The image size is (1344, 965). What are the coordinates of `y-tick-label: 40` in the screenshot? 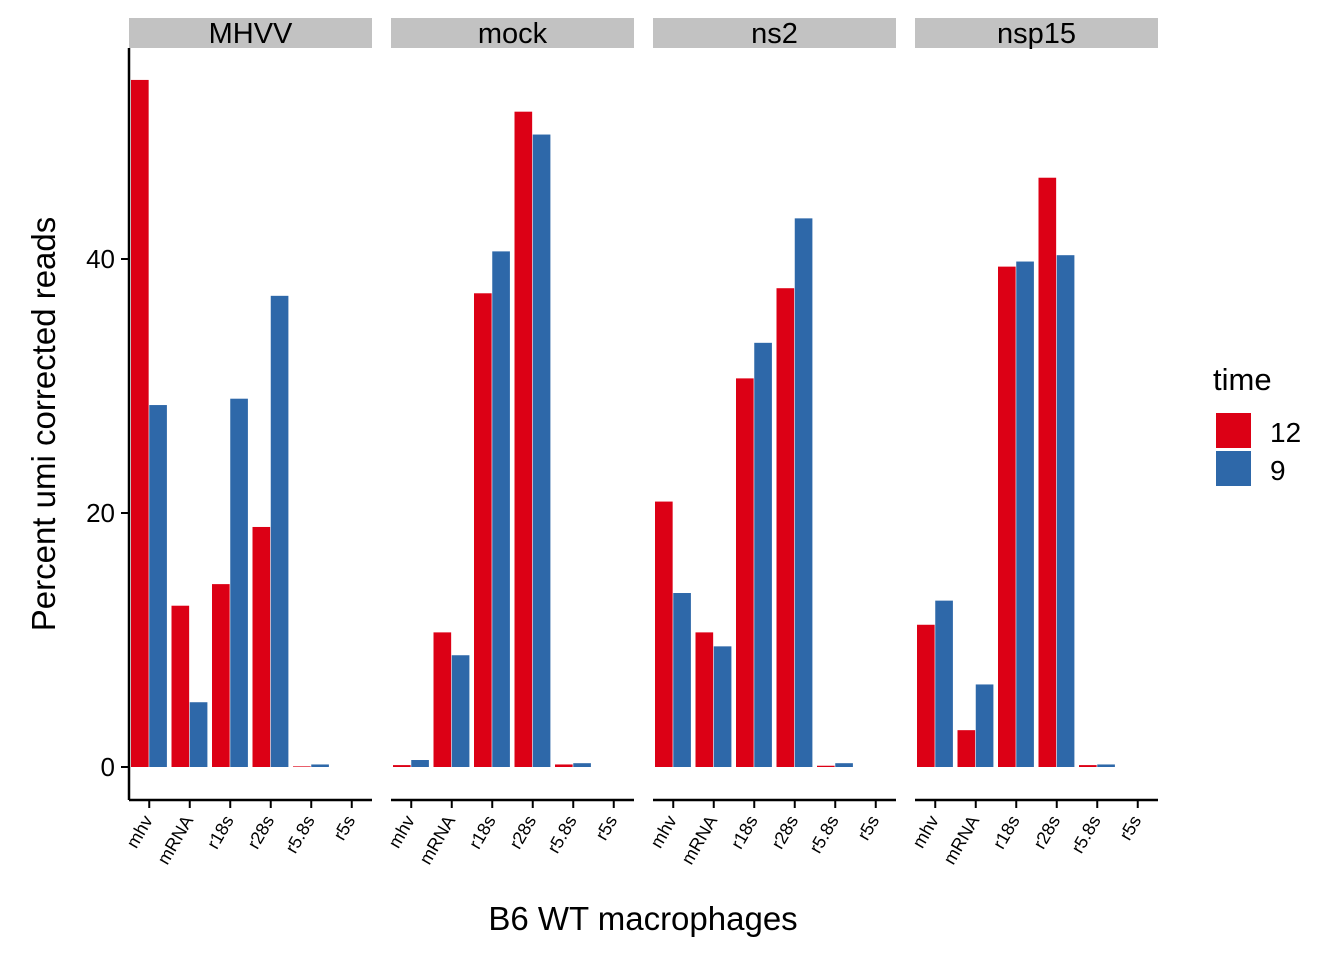 It's located at (100, 259).